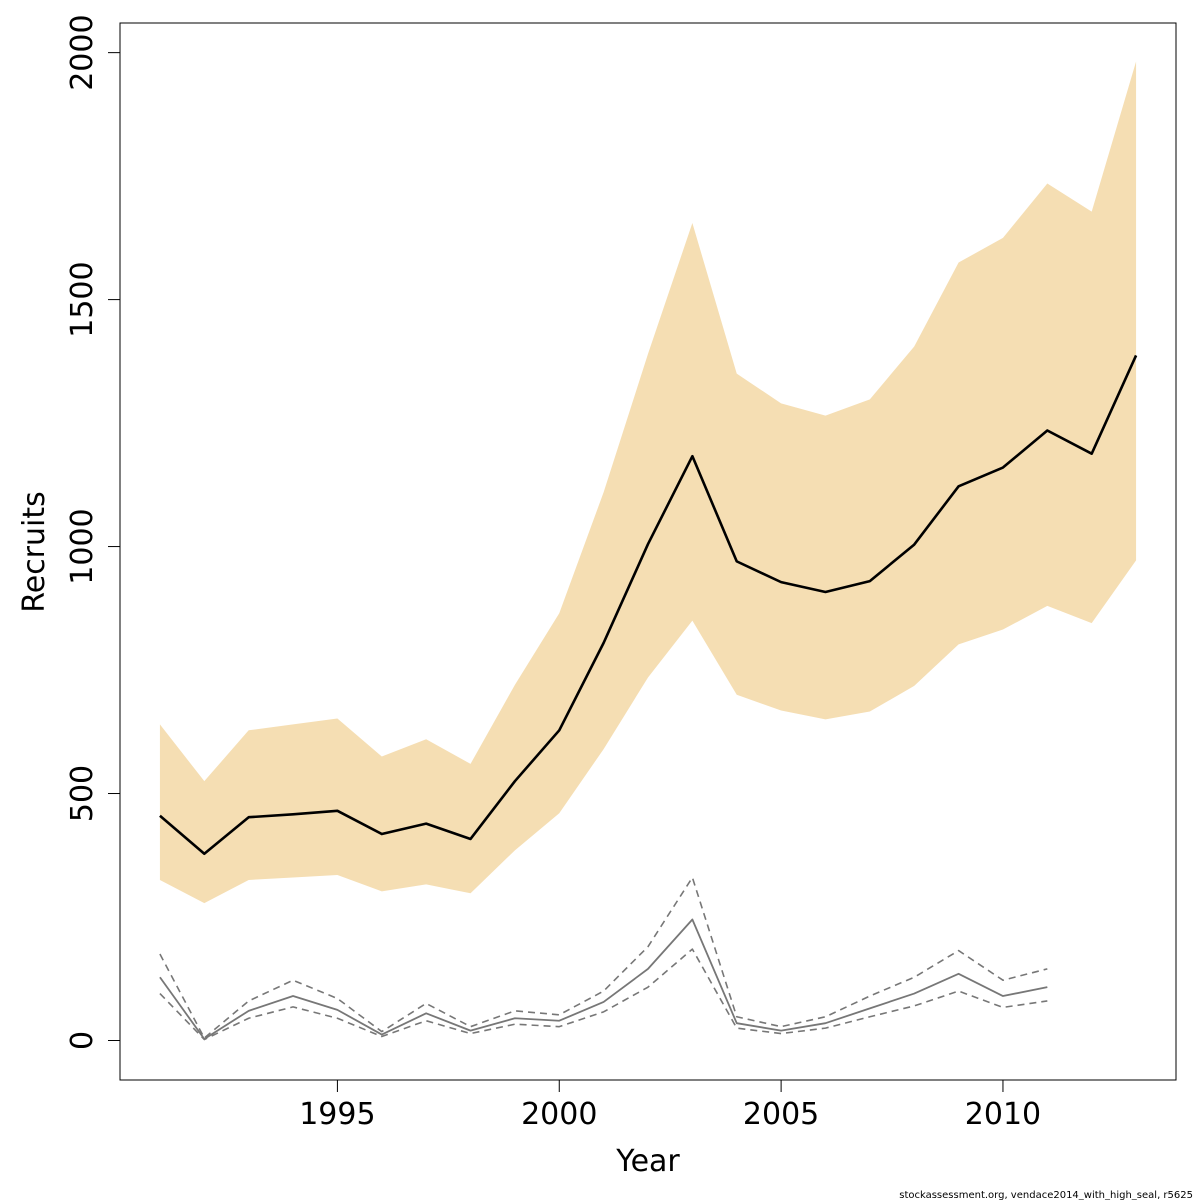 This screenshot has height=1200, width=1200. Describe the element at coordinates (781, 1114) in the screenshot. I see `x-tick-label: 2005` at that location.